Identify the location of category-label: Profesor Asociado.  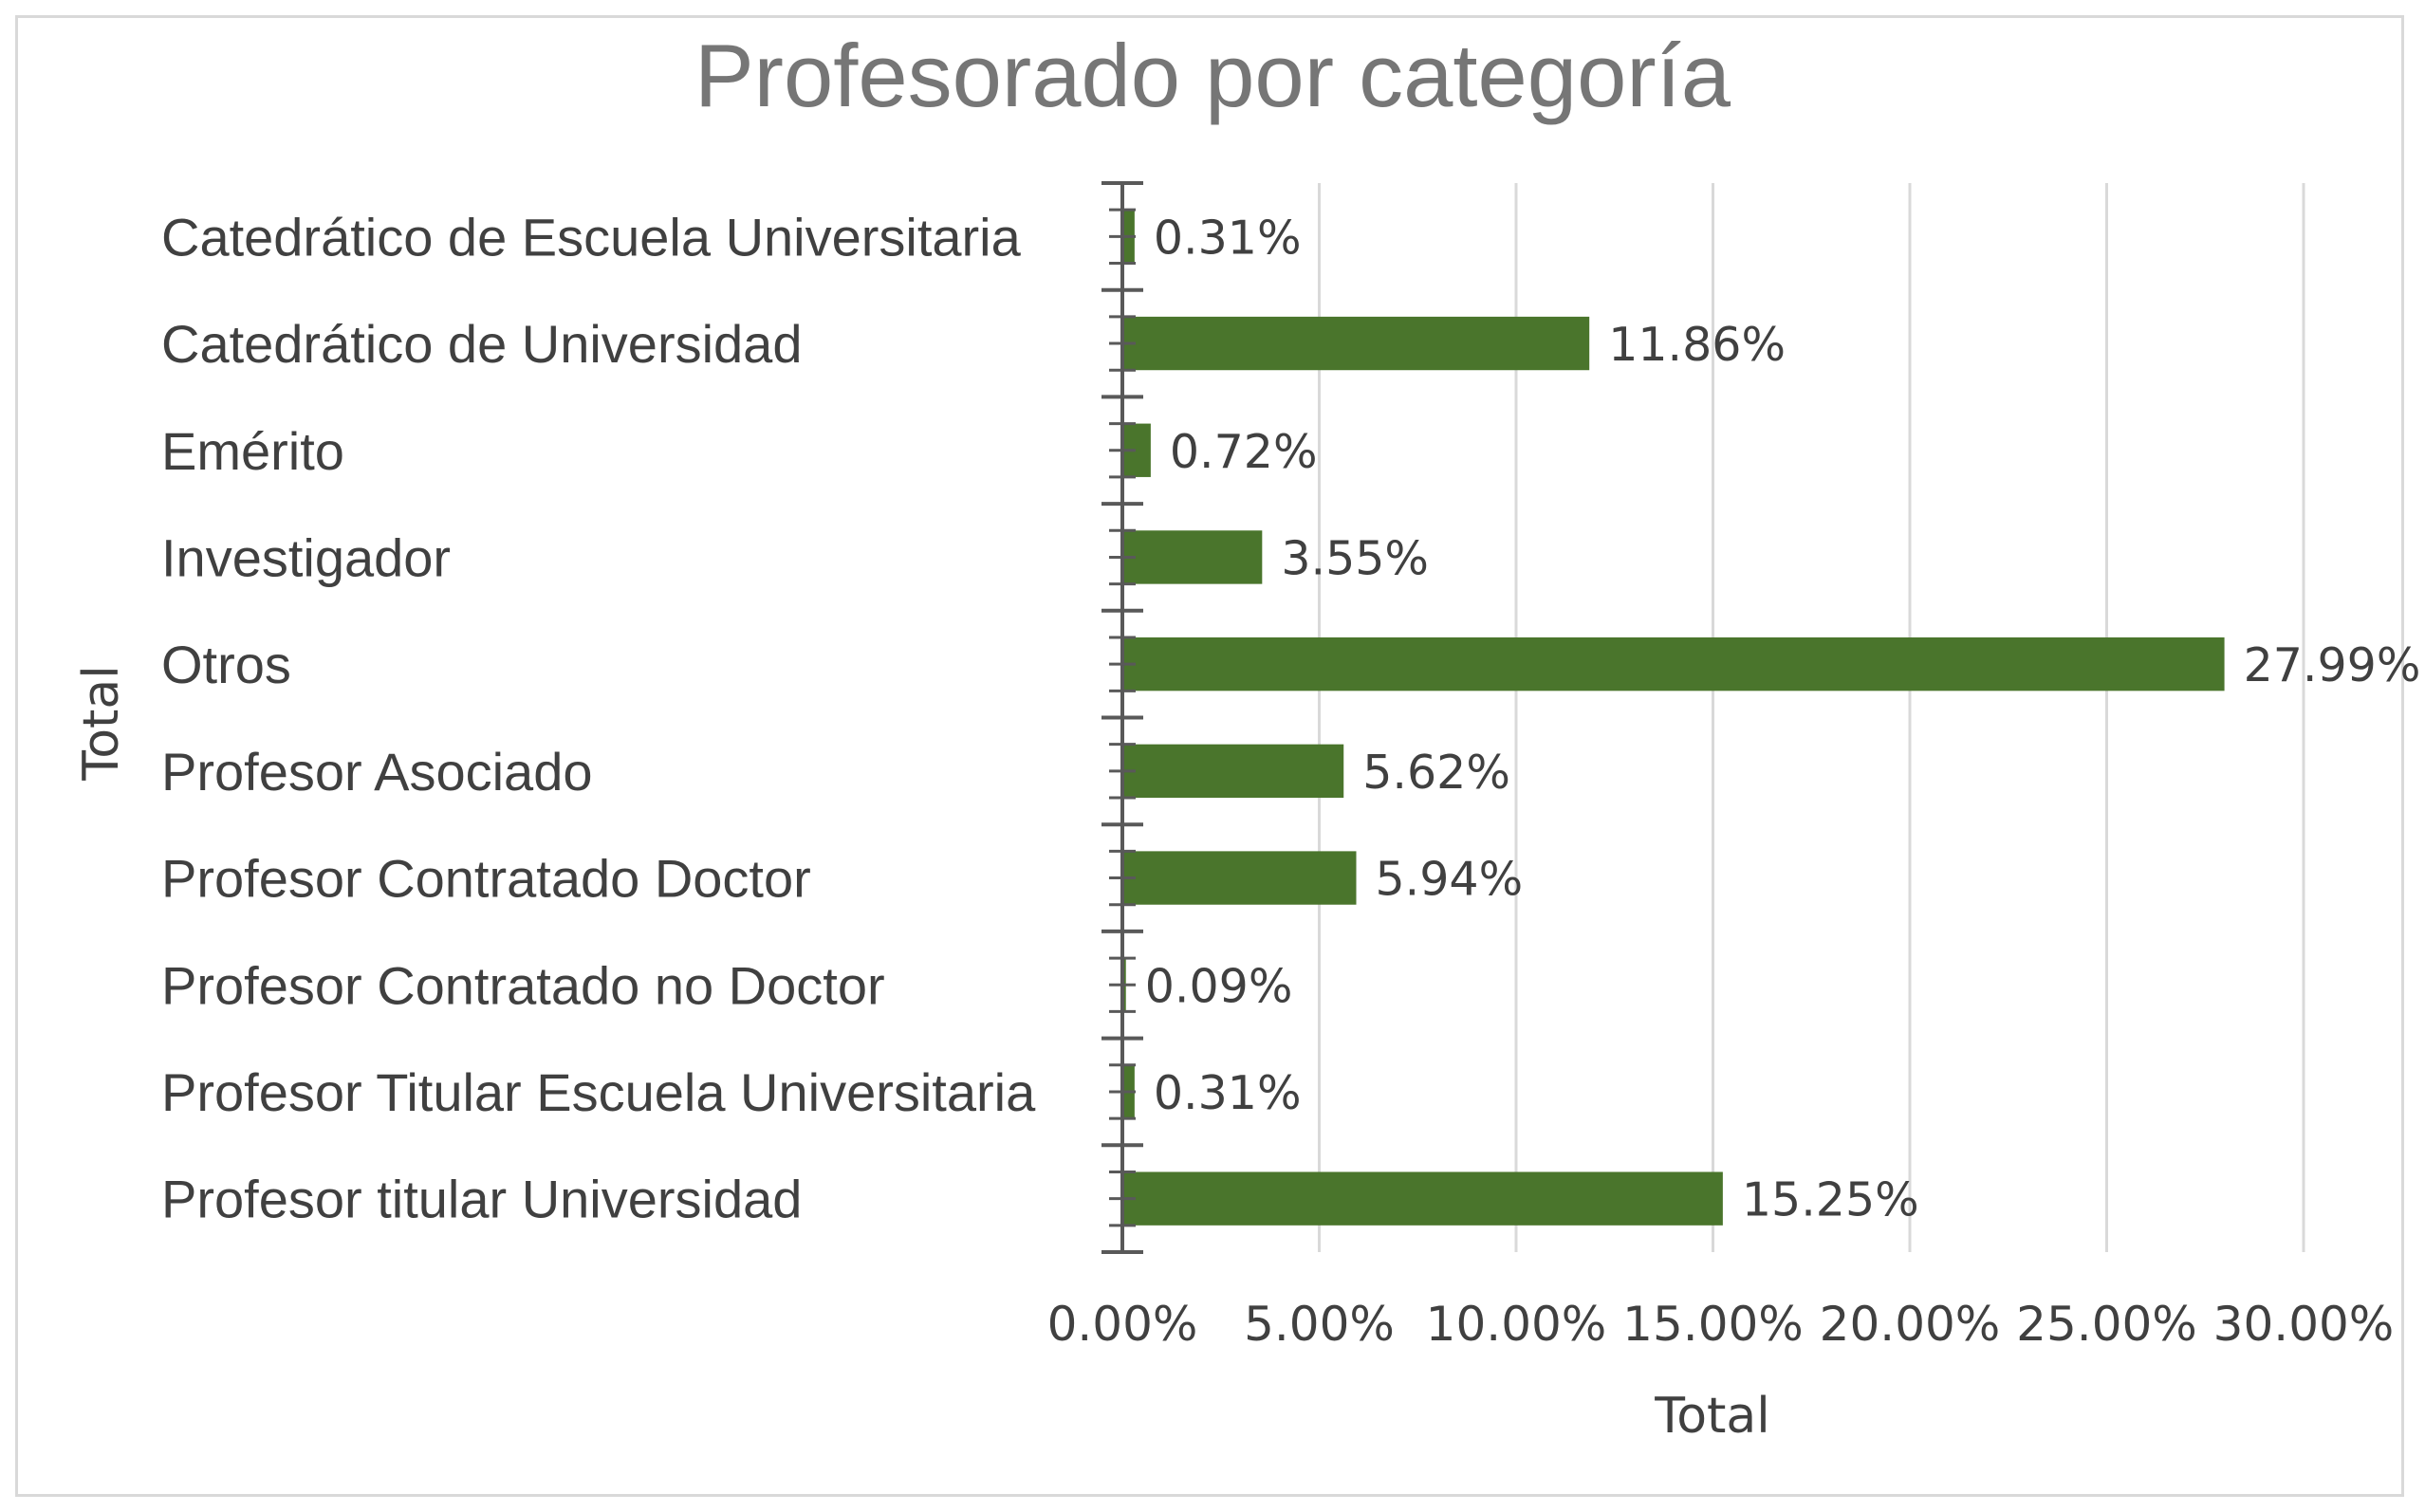
(376, 772).